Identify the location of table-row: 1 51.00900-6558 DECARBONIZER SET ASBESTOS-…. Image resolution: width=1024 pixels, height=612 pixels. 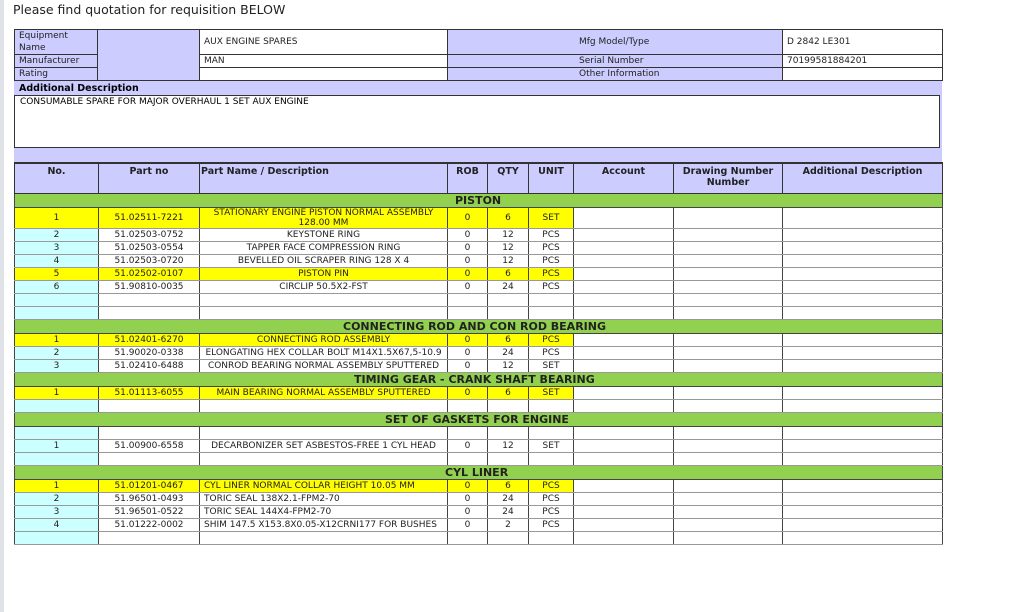
(478, 446).